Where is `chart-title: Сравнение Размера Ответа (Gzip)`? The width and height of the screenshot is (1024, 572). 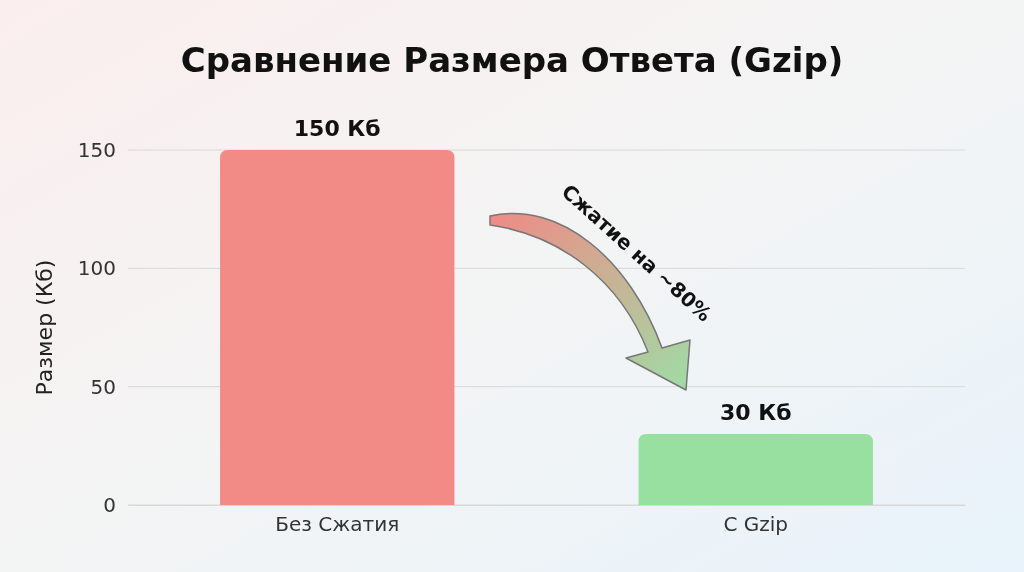 chart-title: Сравнение Размера Ответа (Gzip) is located at coordinates (512, 60).